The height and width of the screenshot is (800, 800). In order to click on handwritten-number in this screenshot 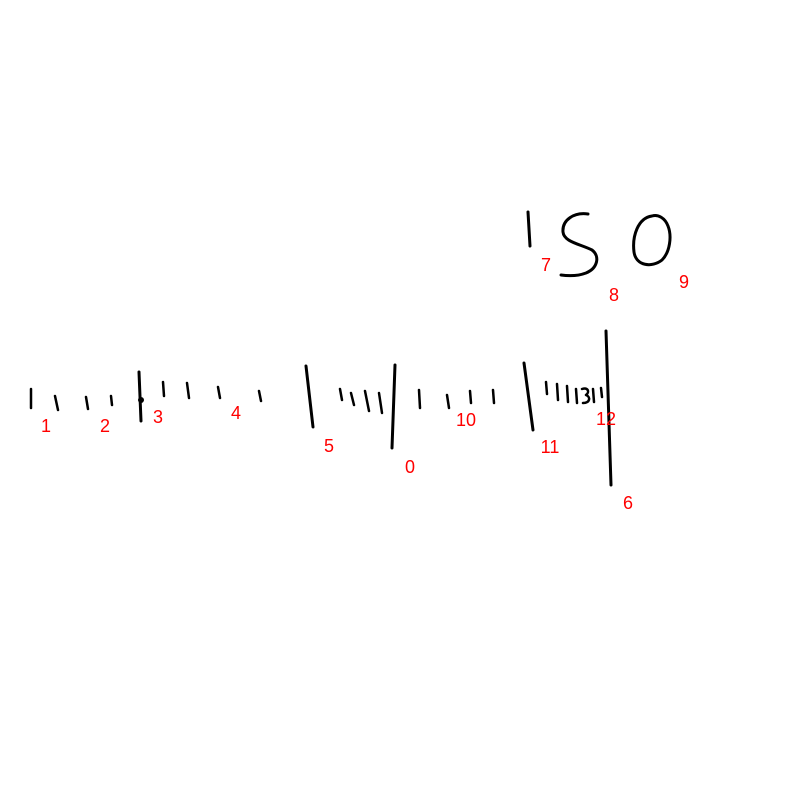, I will do `click(599, 244)`.